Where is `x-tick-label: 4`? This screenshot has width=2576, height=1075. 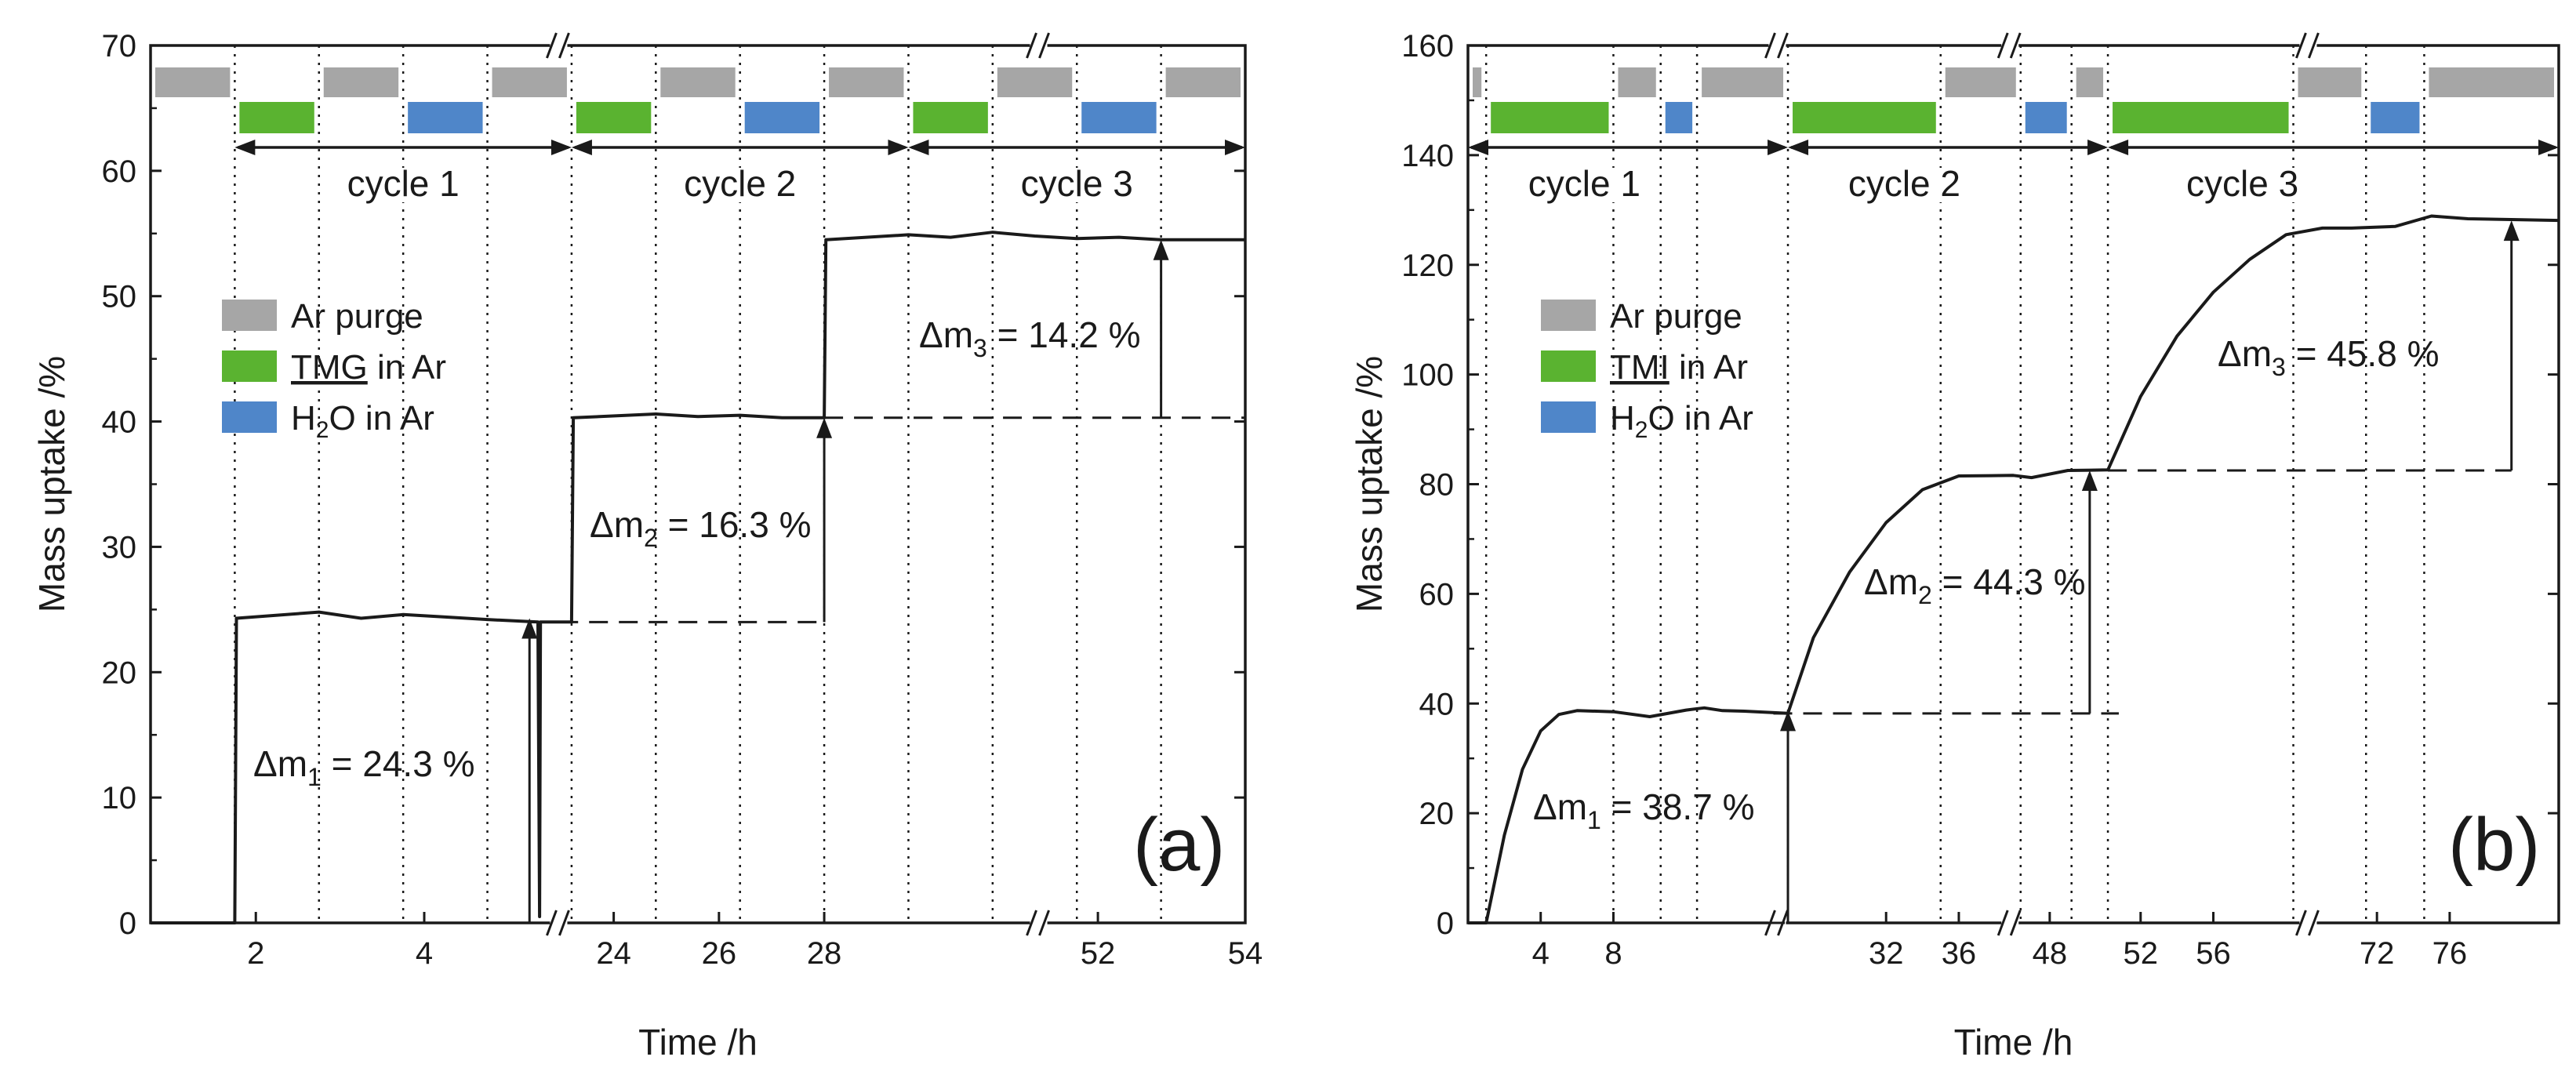 x-tick-label: 4 is located at coordinates (1541, 953).